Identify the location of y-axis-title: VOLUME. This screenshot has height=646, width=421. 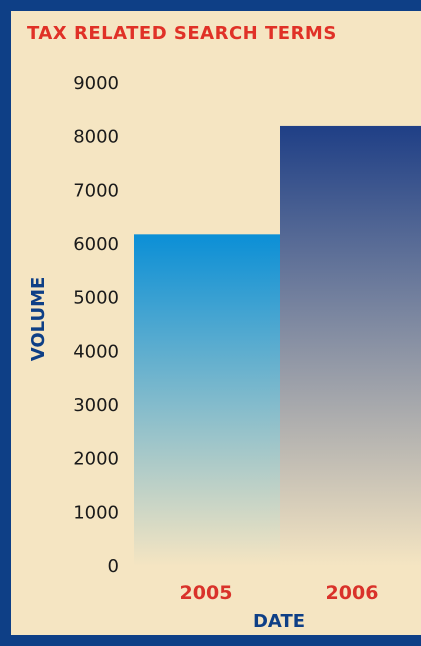
(38, 319).